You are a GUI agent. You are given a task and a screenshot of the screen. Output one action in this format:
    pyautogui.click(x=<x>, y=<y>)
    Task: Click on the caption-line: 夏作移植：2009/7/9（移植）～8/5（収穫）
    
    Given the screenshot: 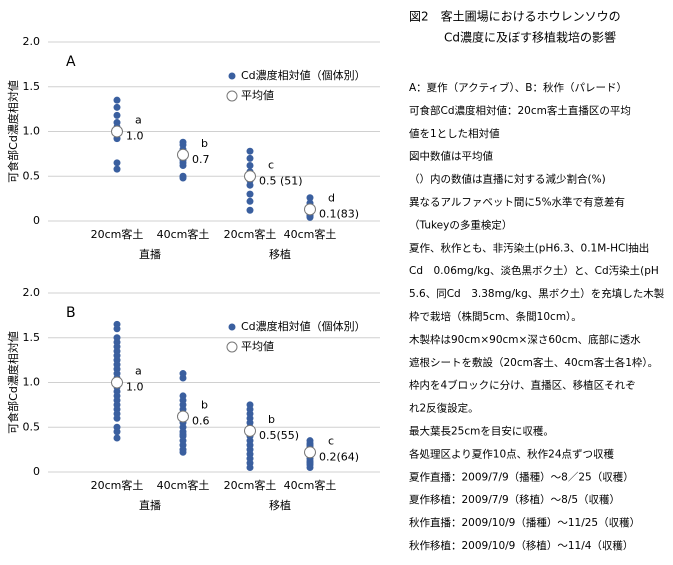 What is the action you would take?
    pyautogui.click(x=514, y=499)
    